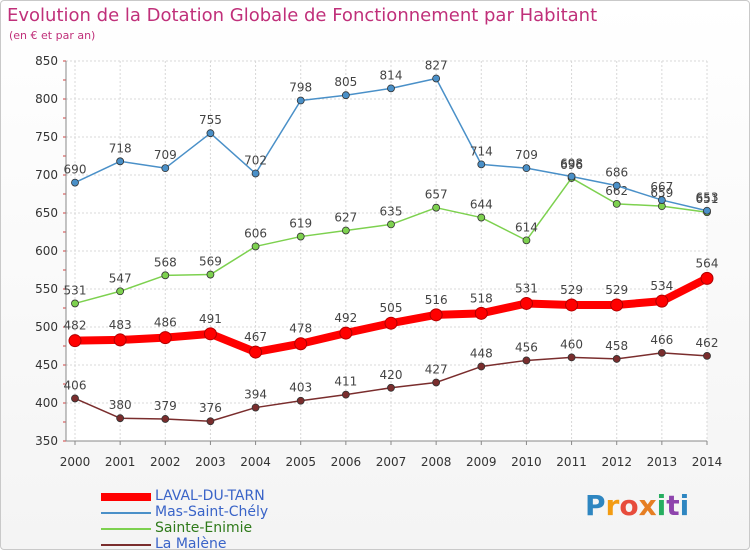  What do you see at coordinates (165, 462) in the screenshot?
I see `x-tick-label: 2002` at bounding box center [165, 462].